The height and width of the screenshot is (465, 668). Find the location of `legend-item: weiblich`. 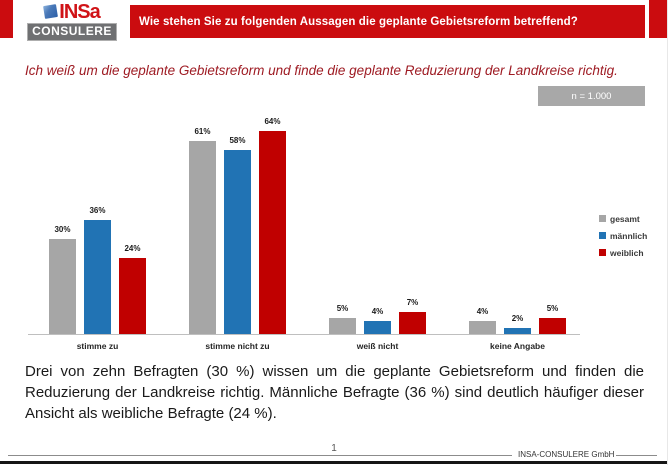

legend-item: weiblich is located at coordinates (623, 252).